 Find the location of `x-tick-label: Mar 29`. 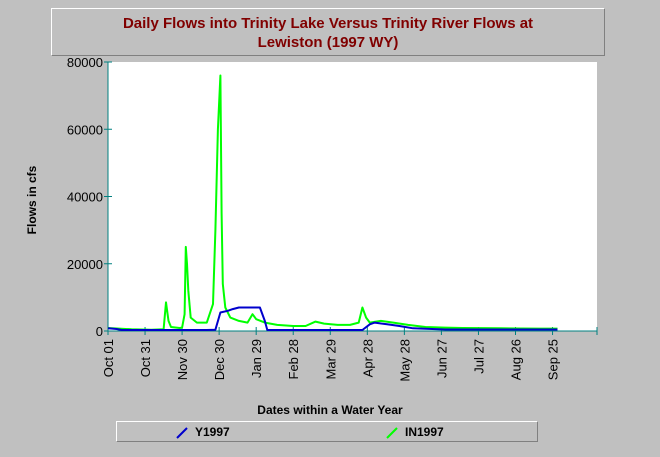

x-tick-label: Mar 29 is located at coordinates (330, 359).